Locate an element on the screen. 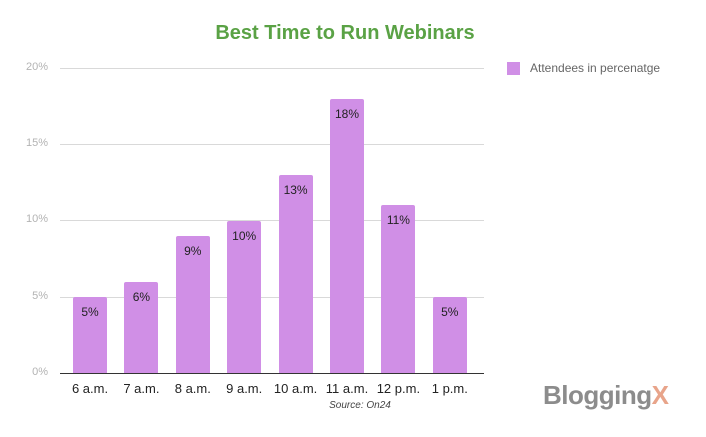 This screenshot has height=437, width=706. y-tick-0: 0% is located at coordinates (40, 372).